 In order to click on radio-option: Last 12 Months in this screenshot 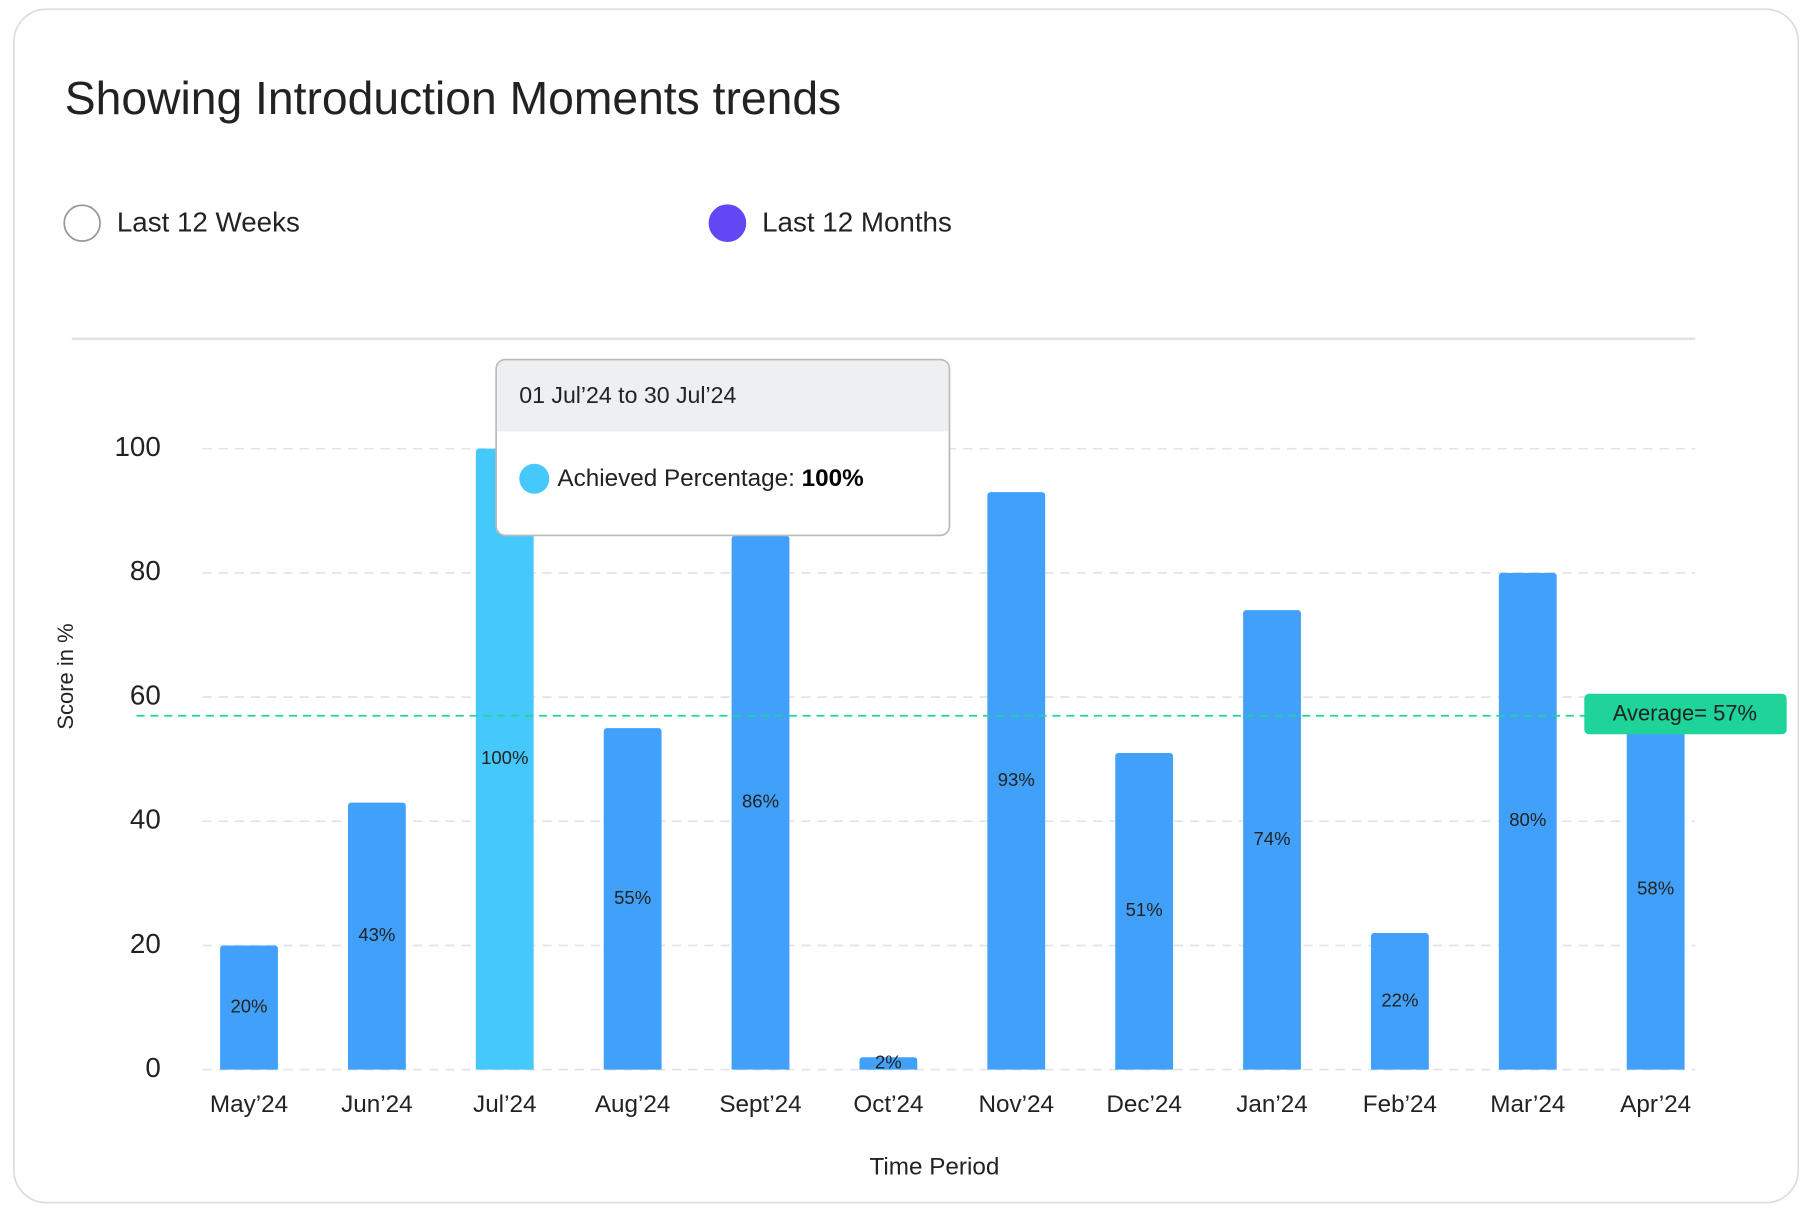, I will do `click(830, 223)`.